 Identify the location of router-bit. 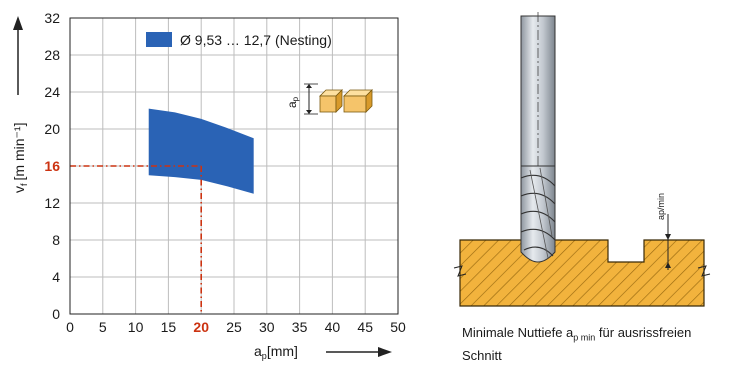
(538, 137).